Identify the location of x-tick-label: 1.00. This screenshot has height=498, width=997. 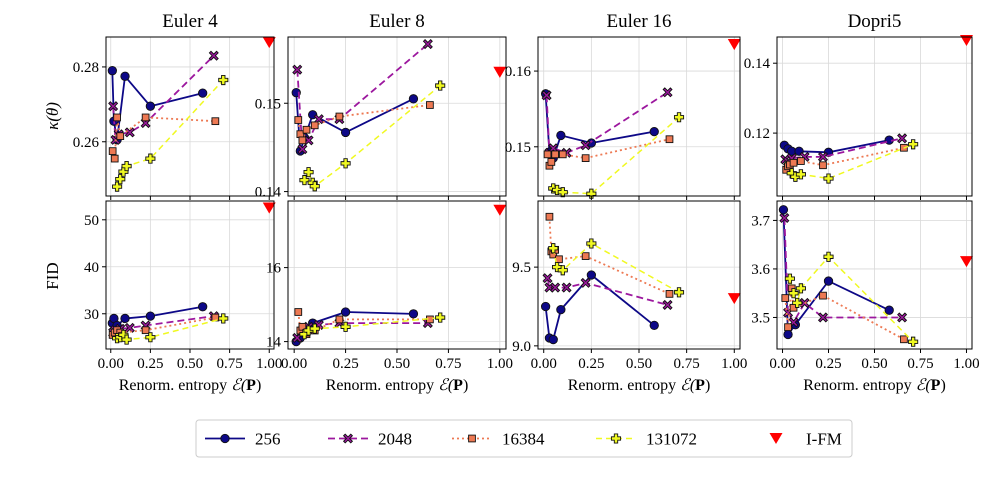
(734, 364).